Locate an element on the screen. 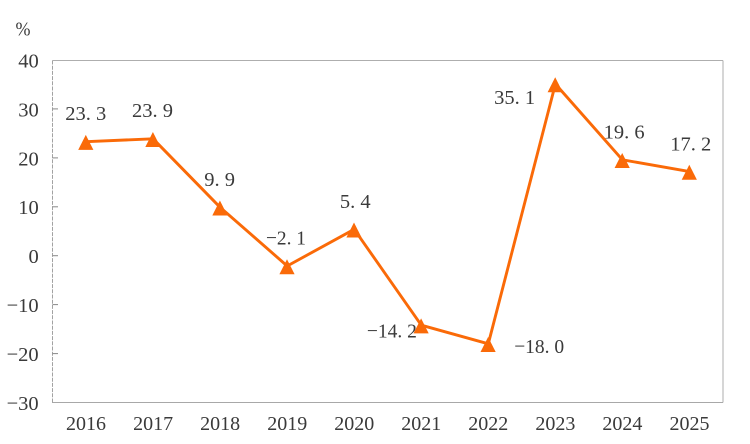  svg-text: 40 is located at coordinates (28, 61).